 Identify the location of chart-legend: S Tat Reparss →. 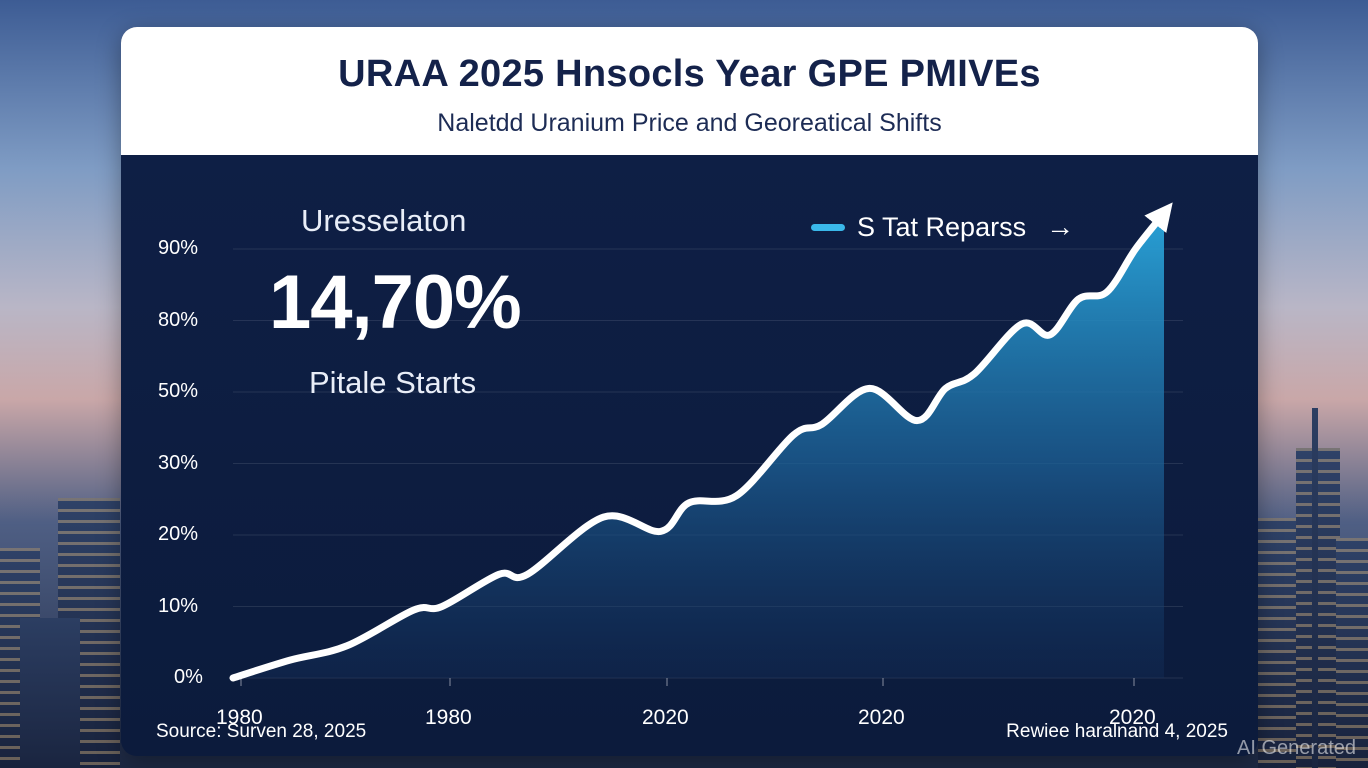
(942, 227).